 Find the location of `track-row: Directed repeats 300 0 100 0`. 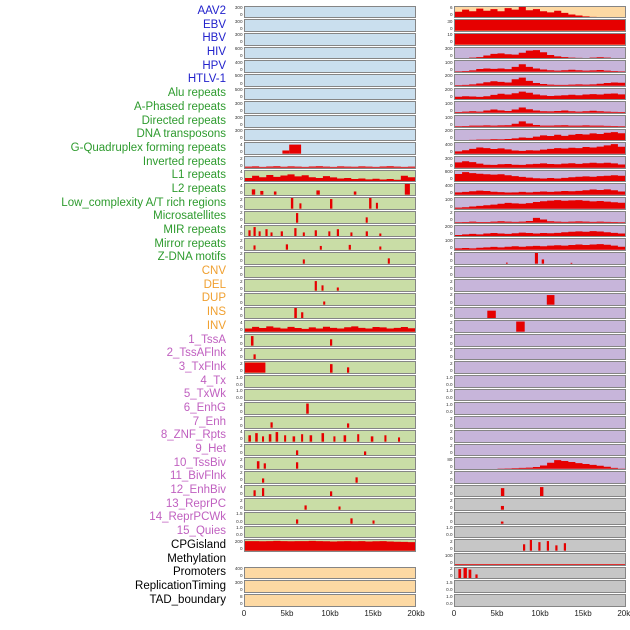

track-row: Directed repeats 300 0 100 0 is located at coordinates (316, 122).